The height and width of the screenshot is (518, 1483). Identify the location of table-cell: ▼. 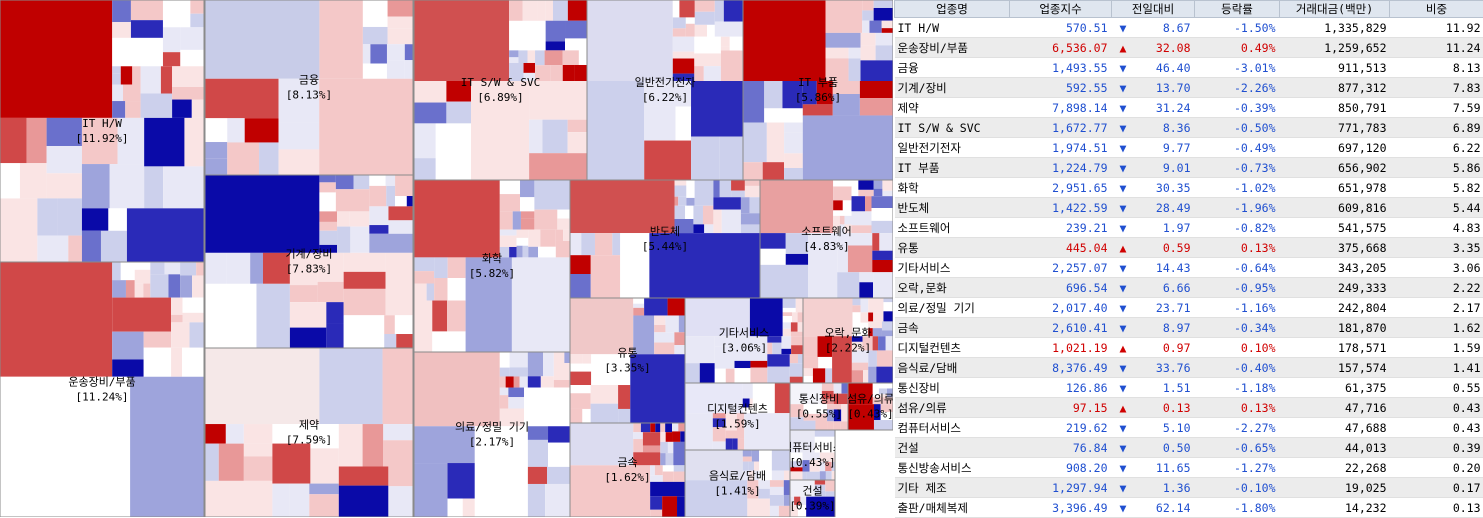
(1122, 388).